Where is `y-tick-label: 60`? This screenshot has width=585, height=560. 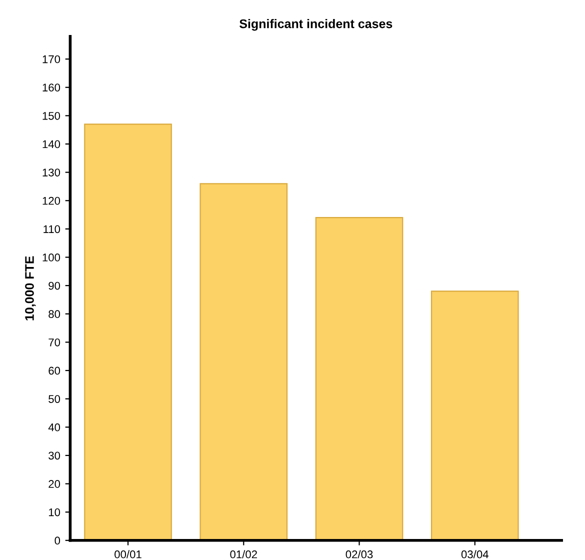 y-tick-label: 60 is located at coordinates (54, 370).